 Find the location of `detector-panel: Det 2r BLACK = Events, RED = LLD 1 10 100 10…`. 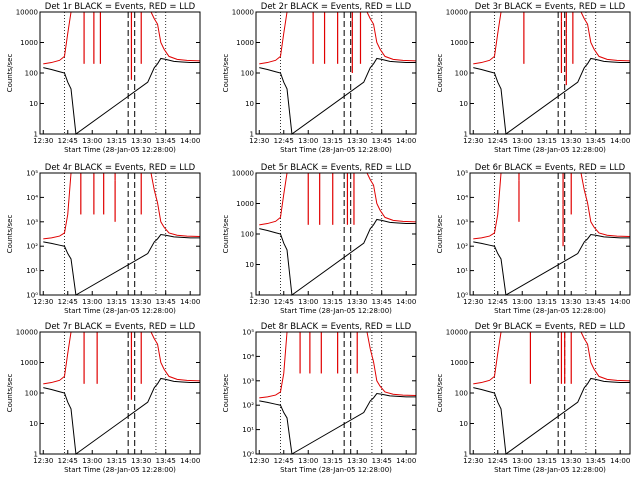

detector-panel: Det 2r BLACK = Events, RED = LLD 1 10 100 10… is located at coordinates (319, 78).